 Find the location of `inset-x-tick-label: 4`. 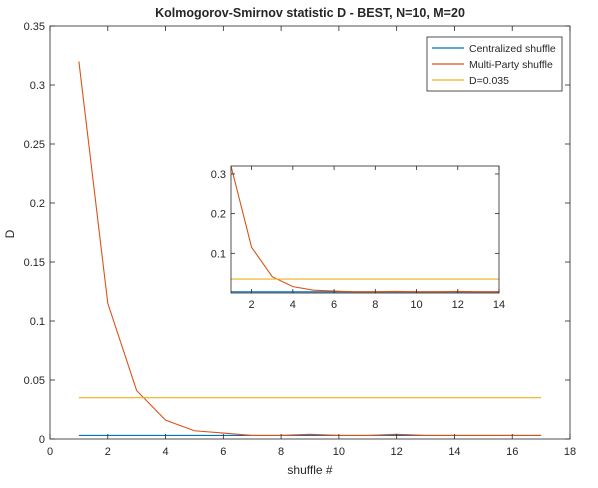

inset-x-tick-label: 4 is located at coordinates (293, 305).